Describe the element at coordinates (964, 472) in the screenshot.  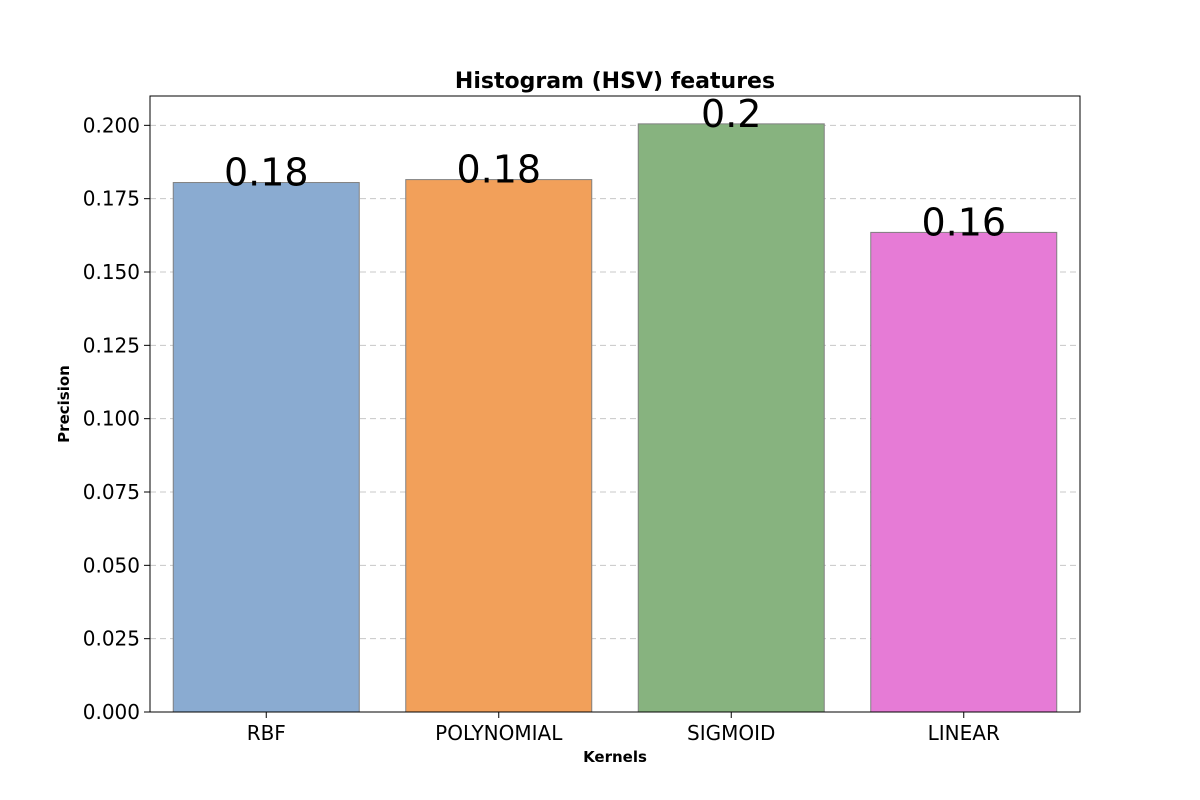
I see `bar-linear` at that location.